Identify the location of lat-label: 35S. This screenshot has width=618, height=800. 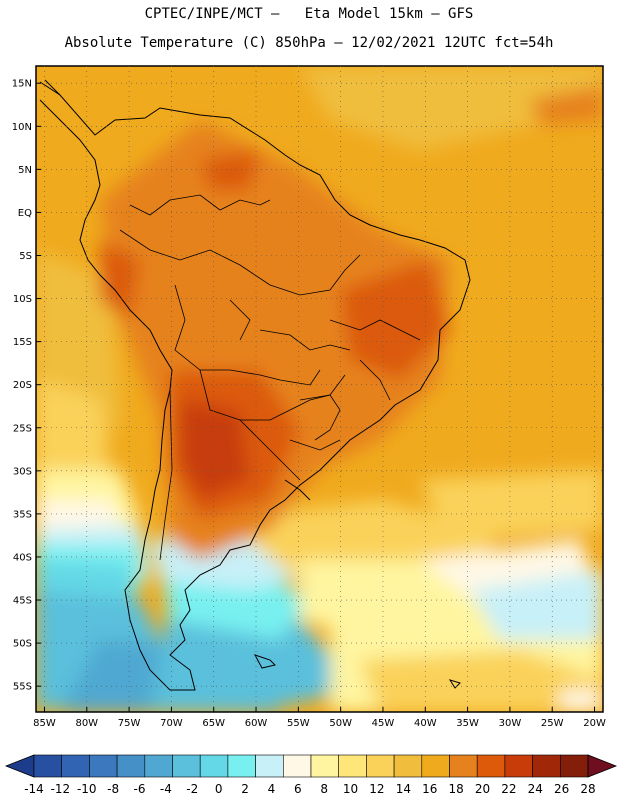
(22, 514).